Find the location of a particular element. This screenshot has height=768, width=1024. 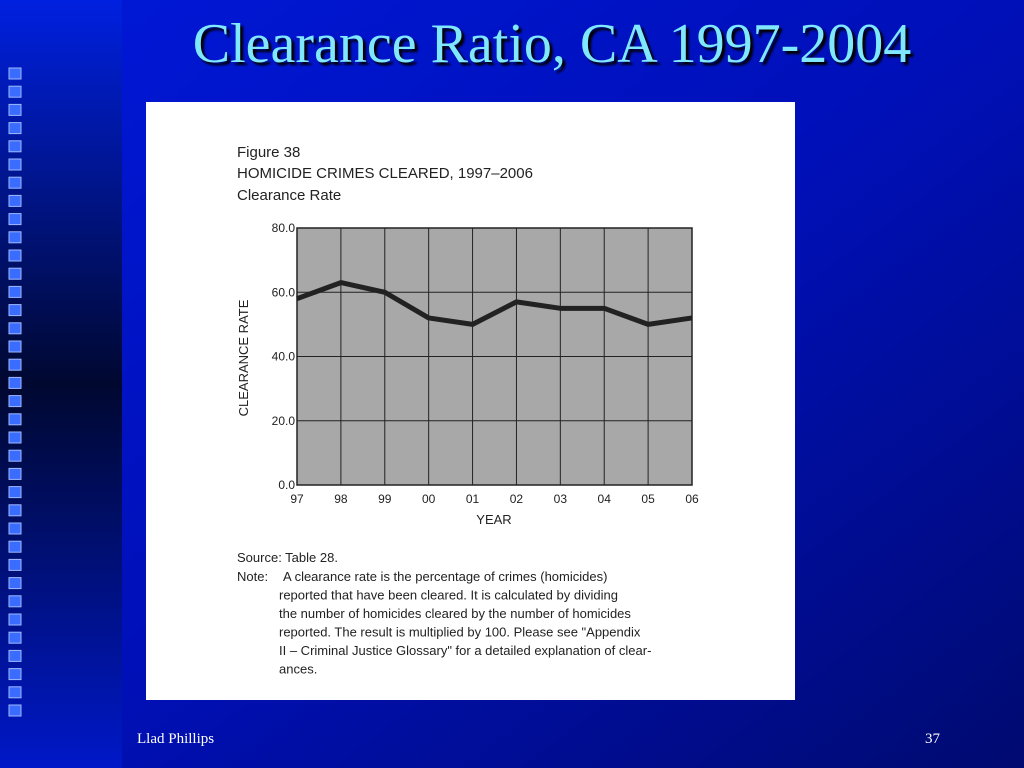

y-tick-label: 0.0 is located at coordinates (286, 485).